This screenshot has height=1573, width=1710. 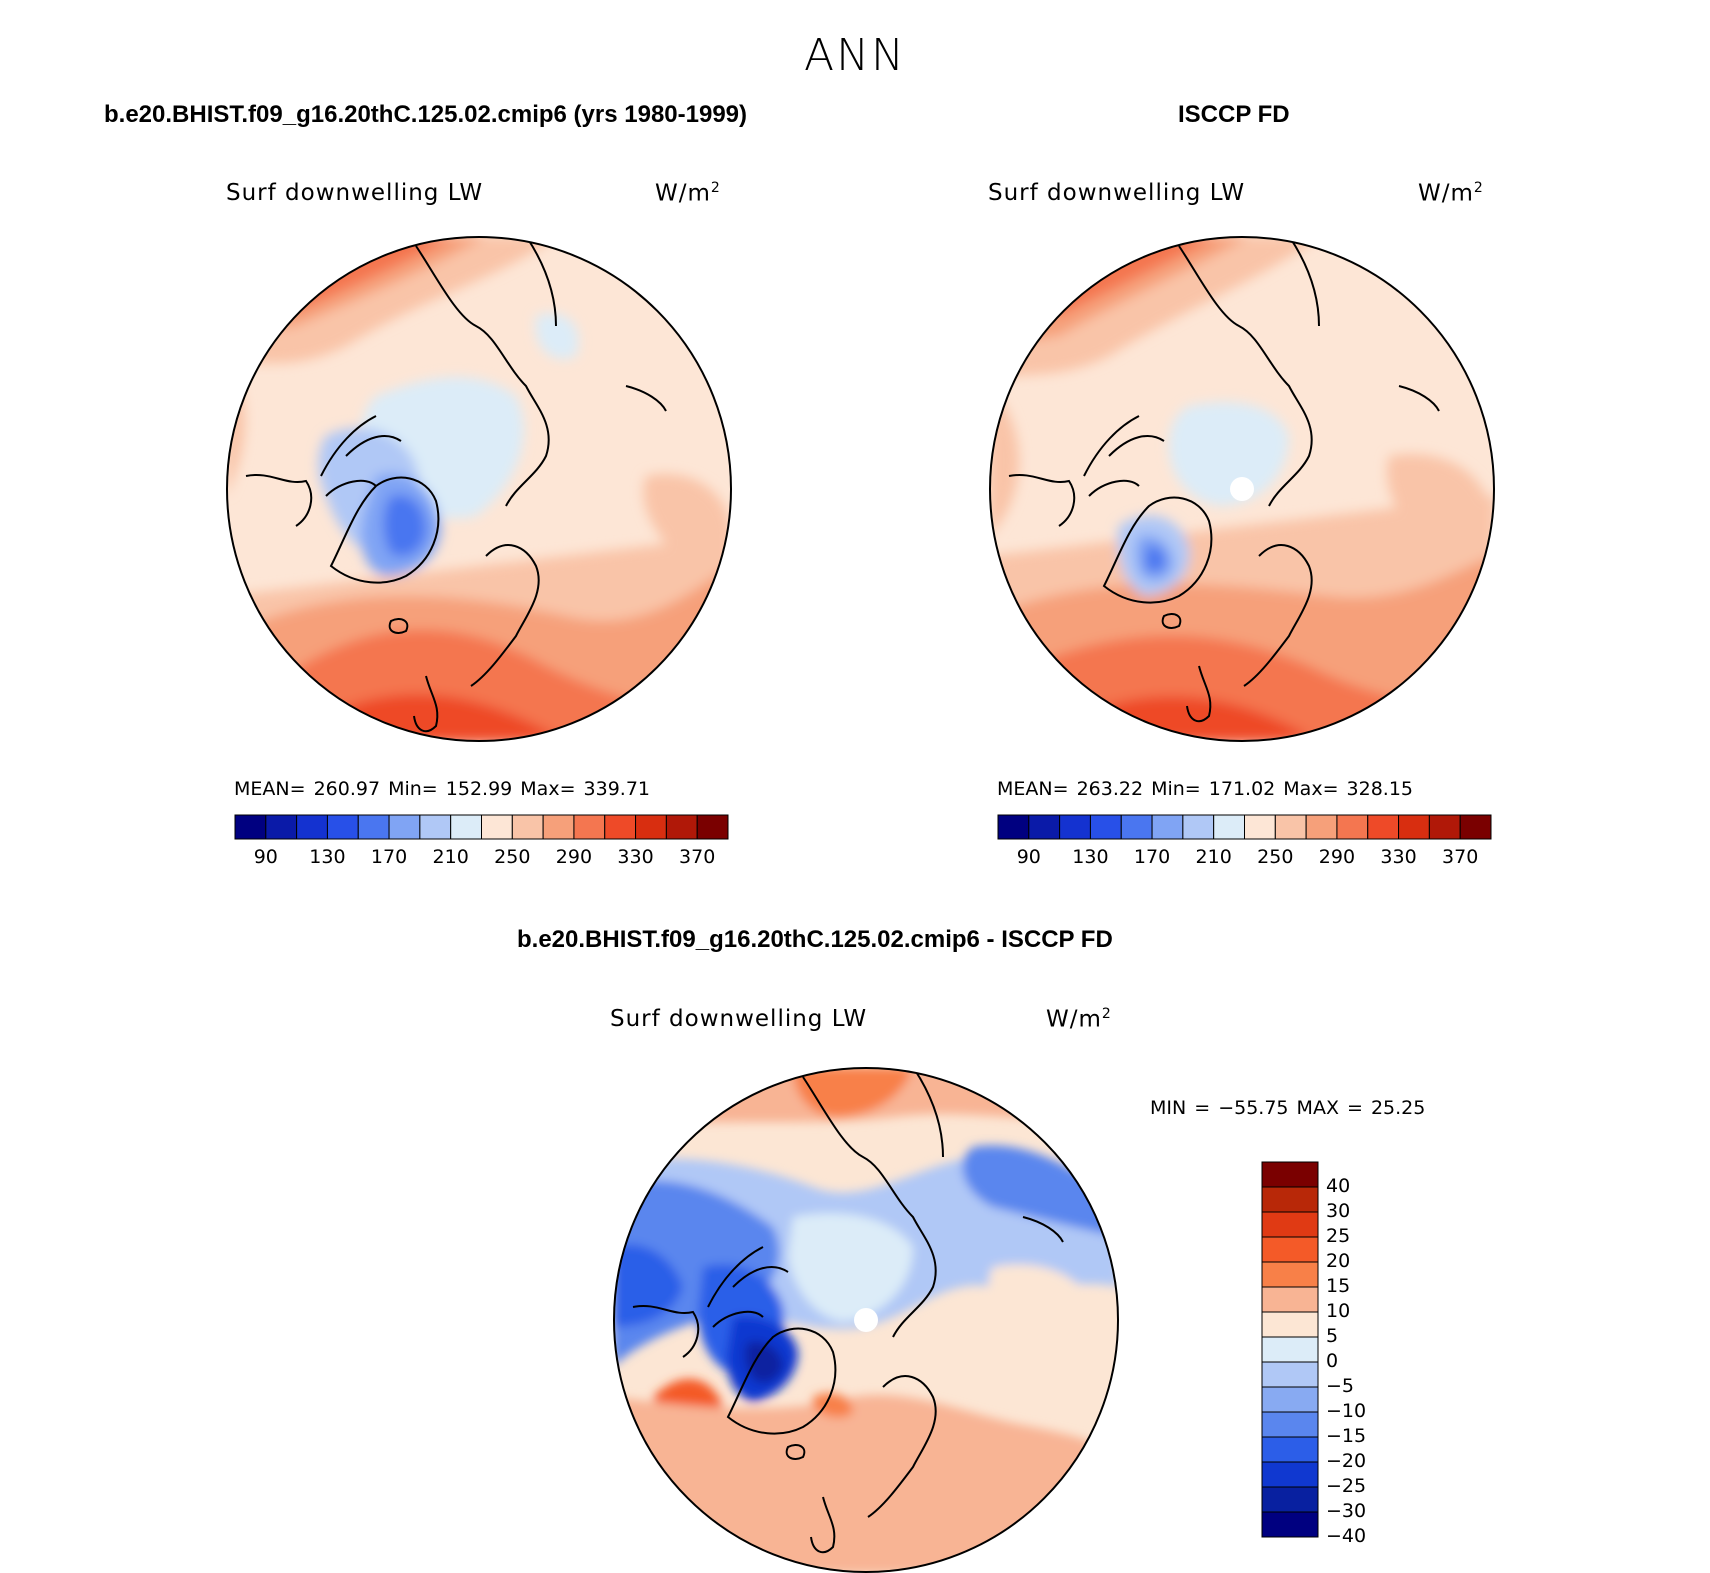 What do you see at coordinates (1152, 857) in the screenshot?
I see `panel-2-colorbar-tick-label: 170` at bounding box center [1152, 857].